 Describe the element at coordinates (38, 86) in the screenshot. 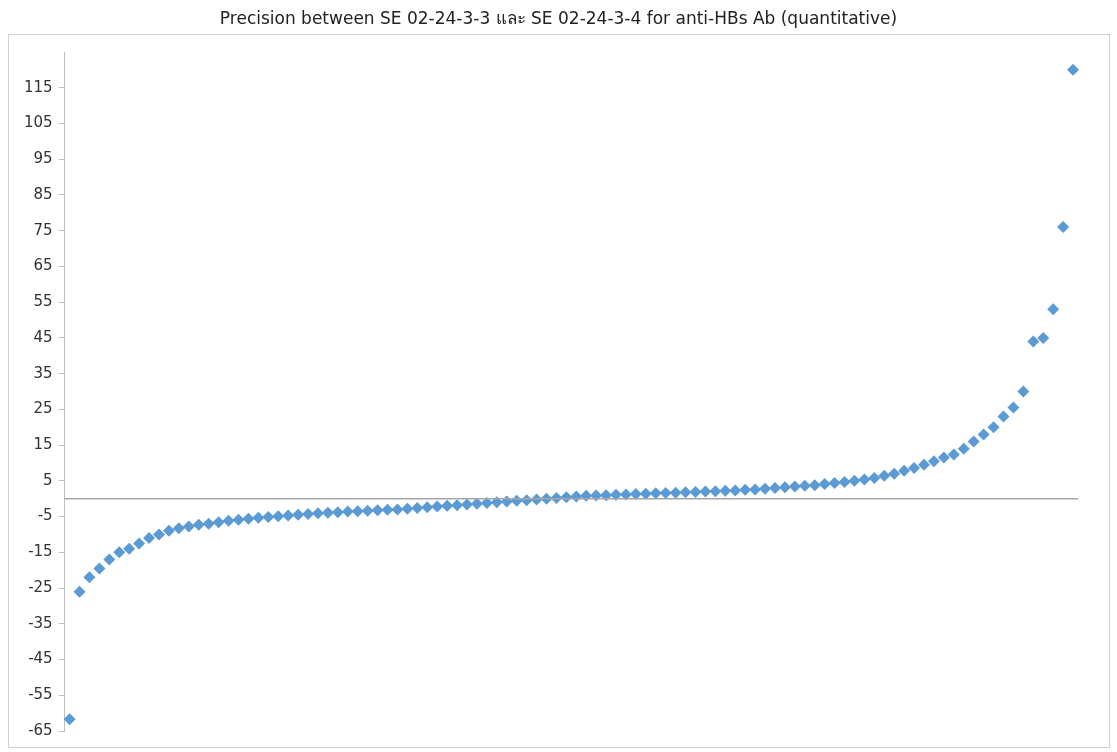

I see `y-tick-label: 115` at that location.